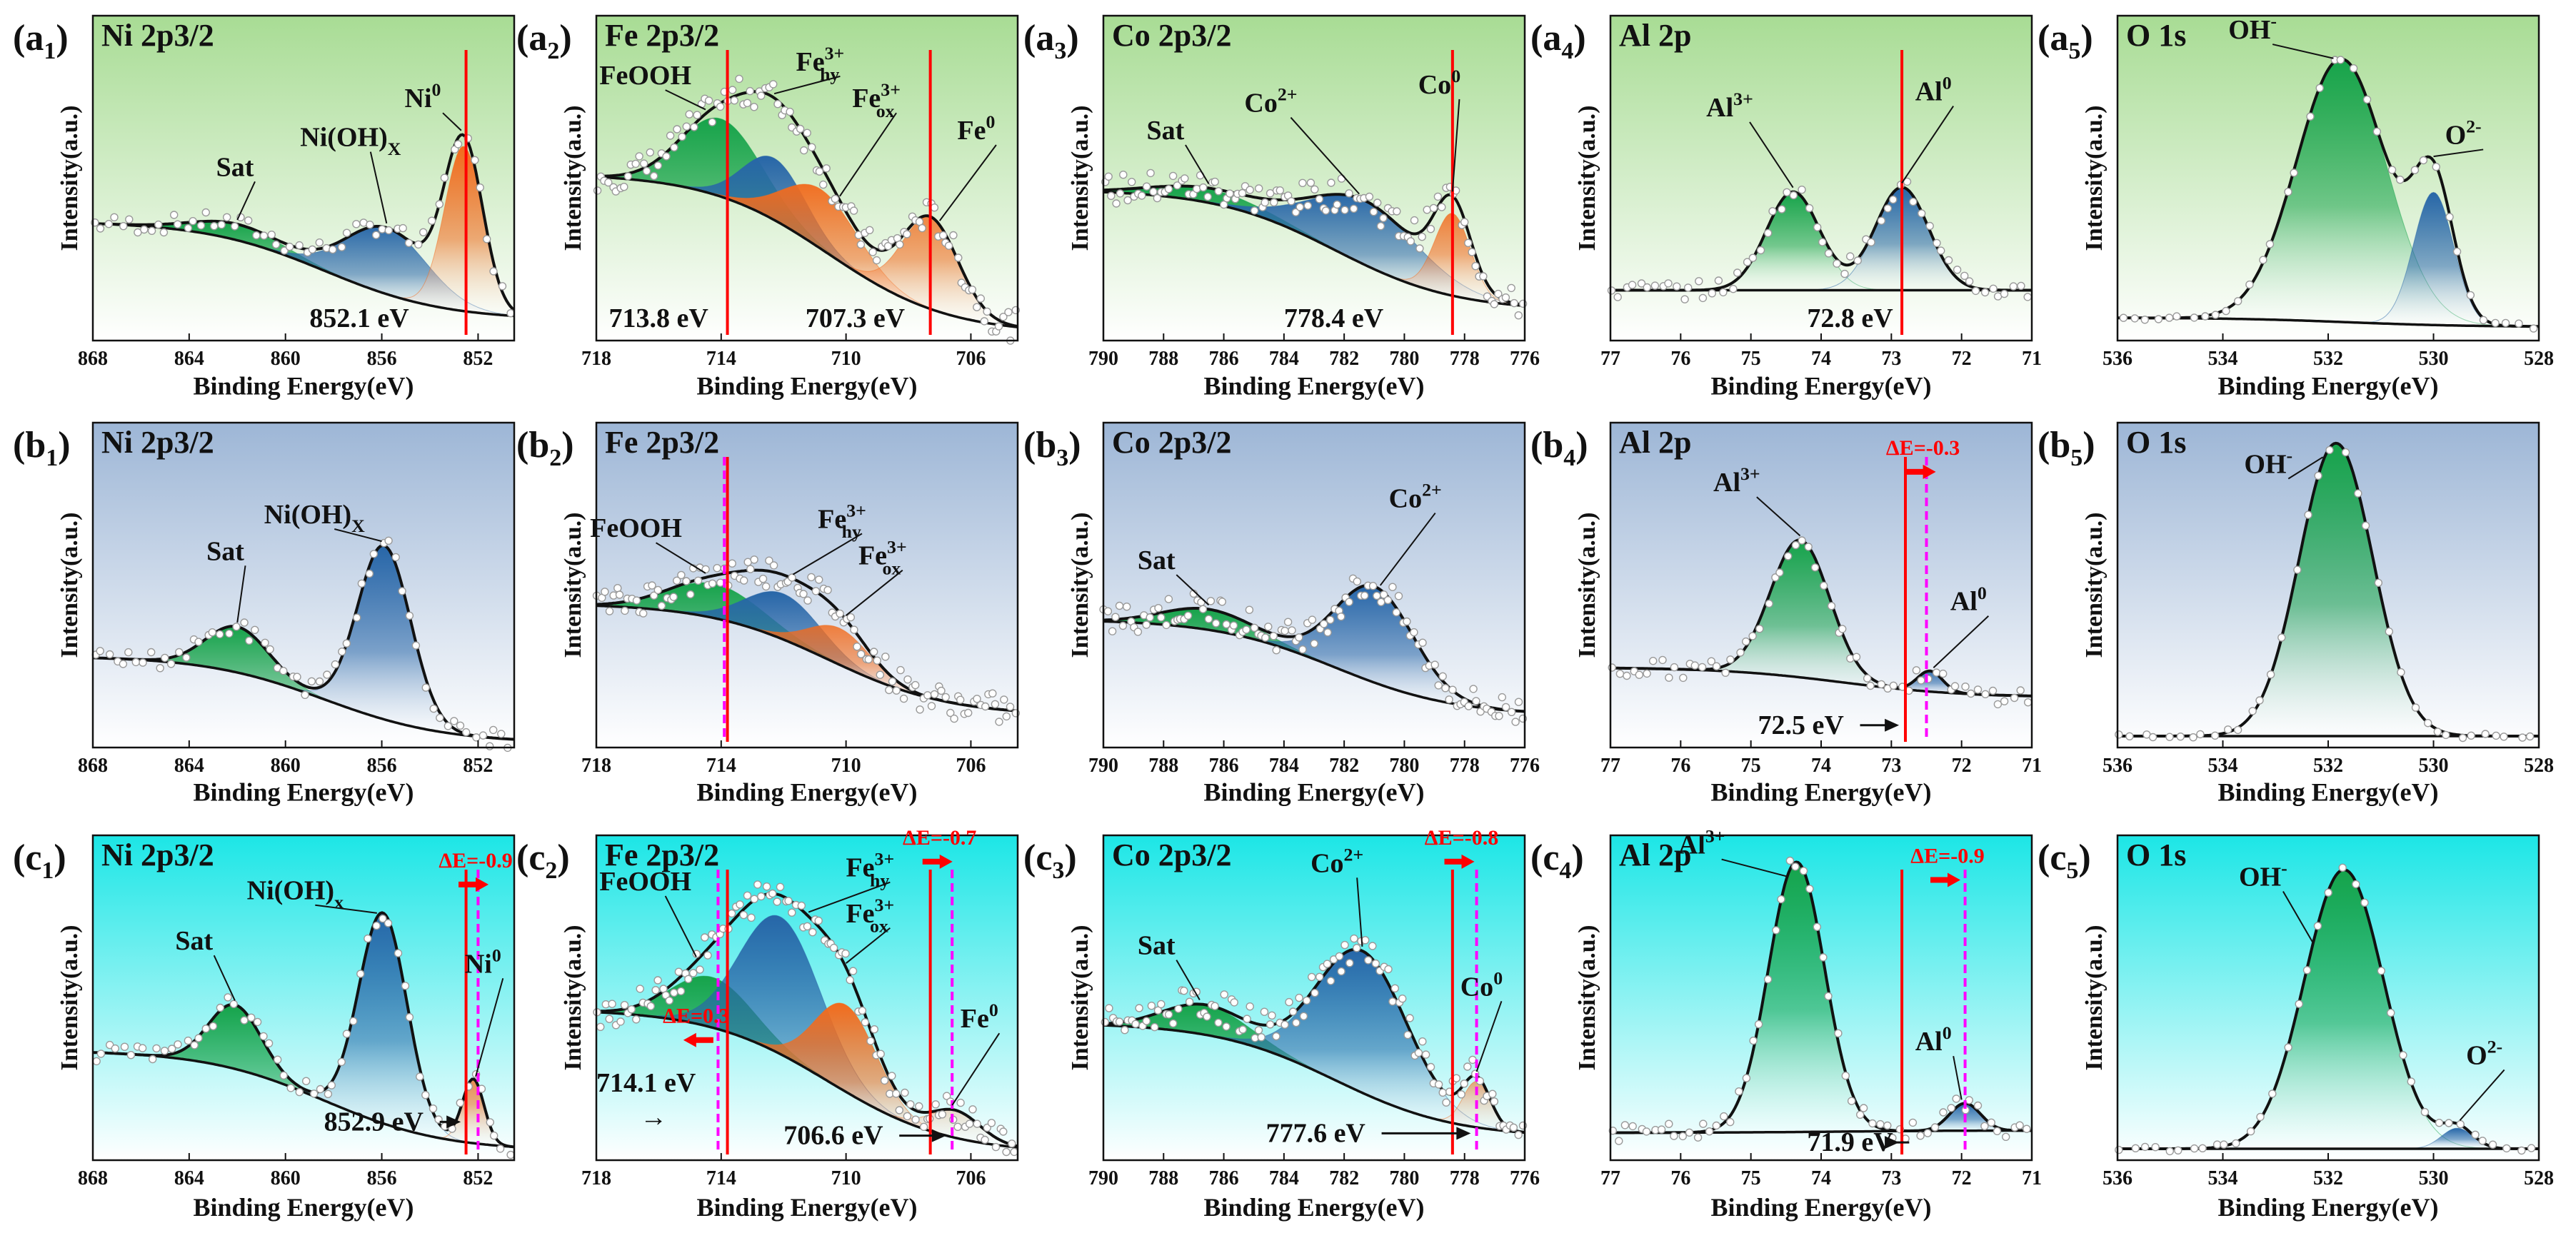 The width and height of the screenshot is (2576, 1258). What do you see at coordinates (478, 359) in the screenshot?
I see `x-tick-label: 852` at bounding box center [478, 359].